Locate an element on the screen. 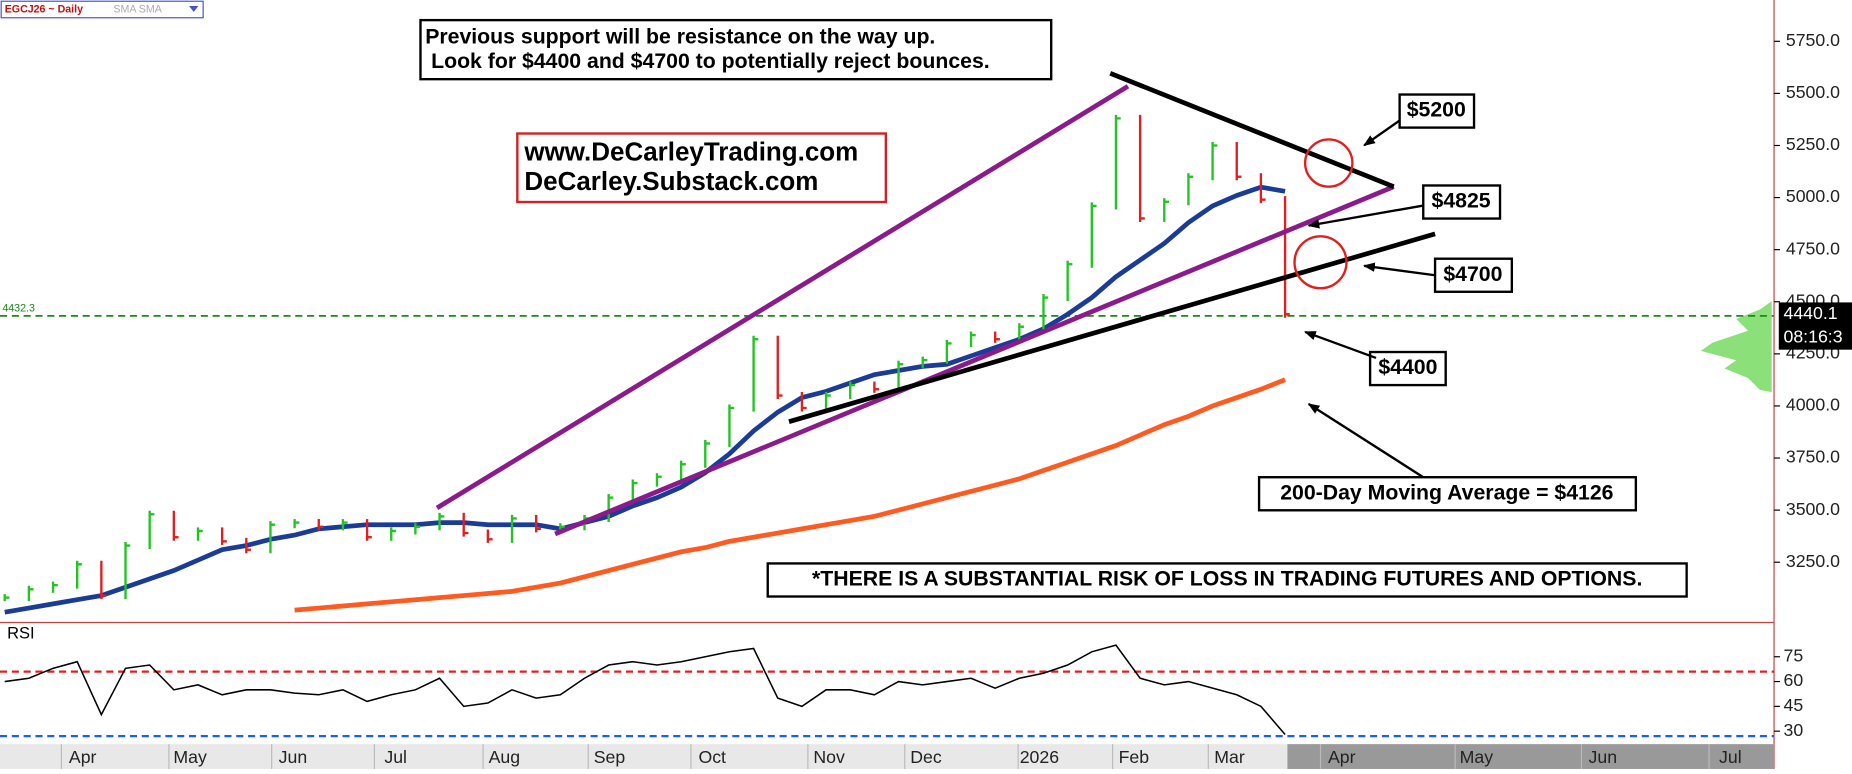 This screenshot has height=774, width=1852. rsi-tick-label: 30 is located at coordinates (1793, 730).